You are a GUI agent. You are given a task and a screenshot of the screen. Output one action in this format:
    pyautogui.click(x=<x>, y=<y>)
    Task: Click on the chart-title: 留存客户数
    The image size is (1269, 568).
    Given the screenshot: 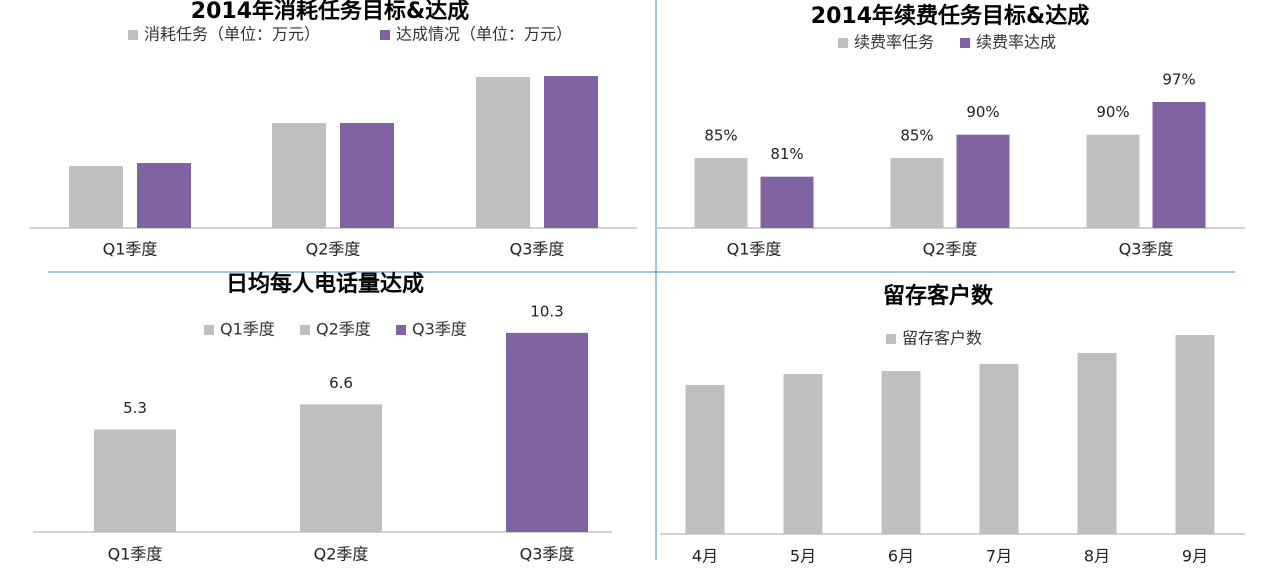 What is the action you would take?
    pyautogui.click(x=938, y=296)
    